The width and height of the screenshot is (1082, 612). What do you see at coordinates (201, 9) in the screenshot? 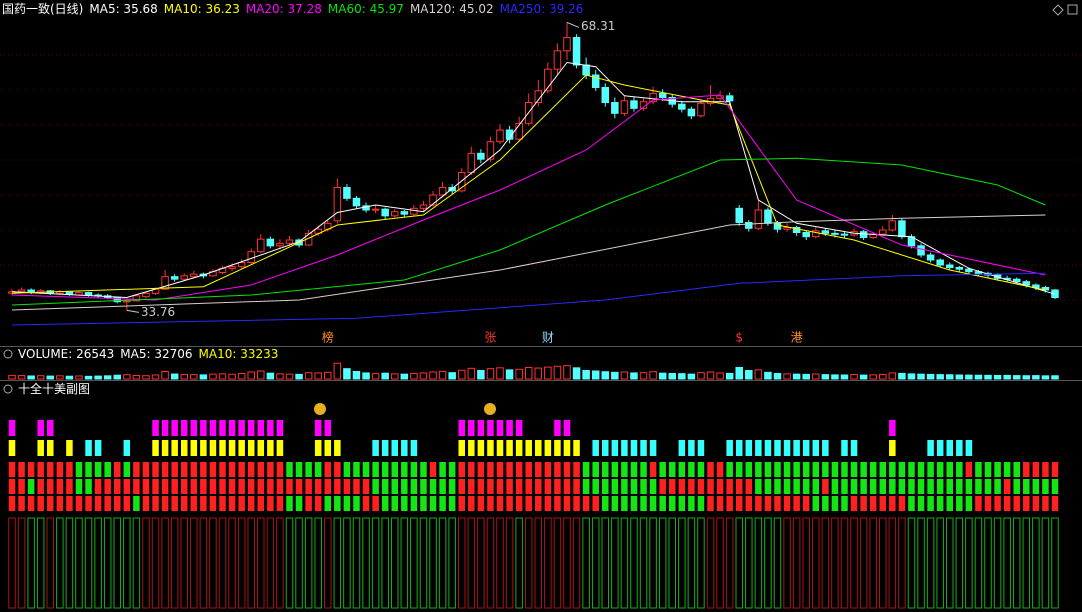
I see `ma-legend: MA10: 36.23` at bounding box center [201, 9].